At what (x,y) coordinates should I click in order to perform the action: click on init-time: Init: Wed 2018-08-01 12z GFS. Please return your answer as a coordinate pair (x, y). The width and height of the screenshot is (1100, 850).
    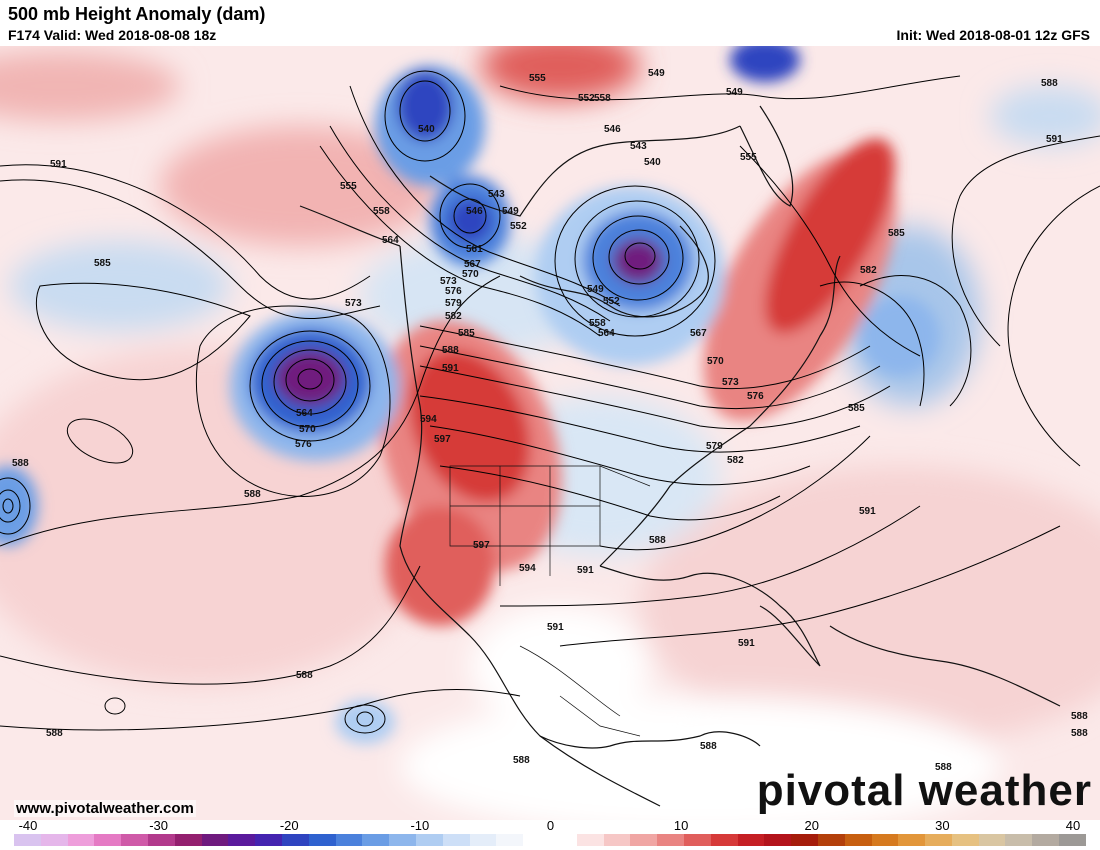
    Looking at the image, I should click on (993, 35).